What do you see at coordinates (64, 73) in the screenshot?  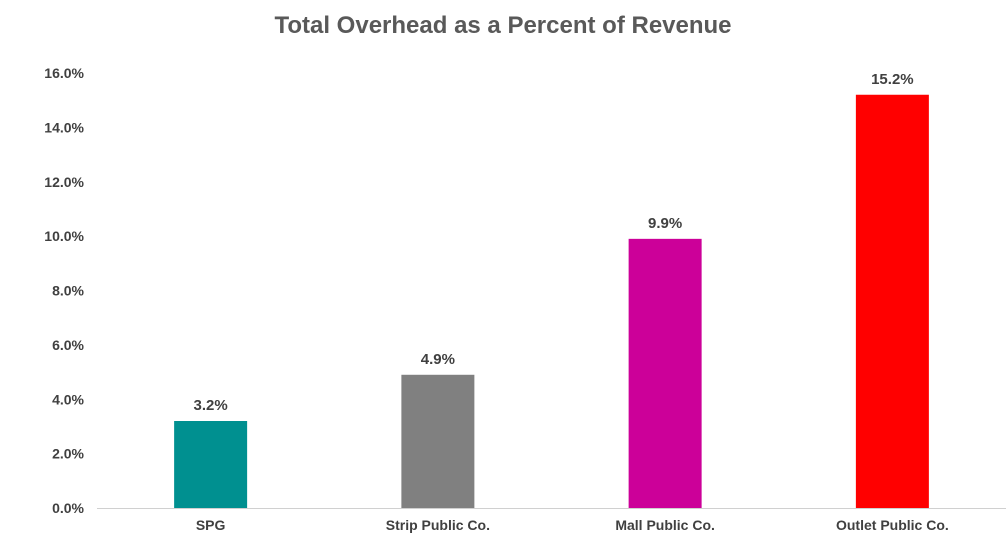 I see `y-tick-label: 16.0%` at bounding box center [64, 73].